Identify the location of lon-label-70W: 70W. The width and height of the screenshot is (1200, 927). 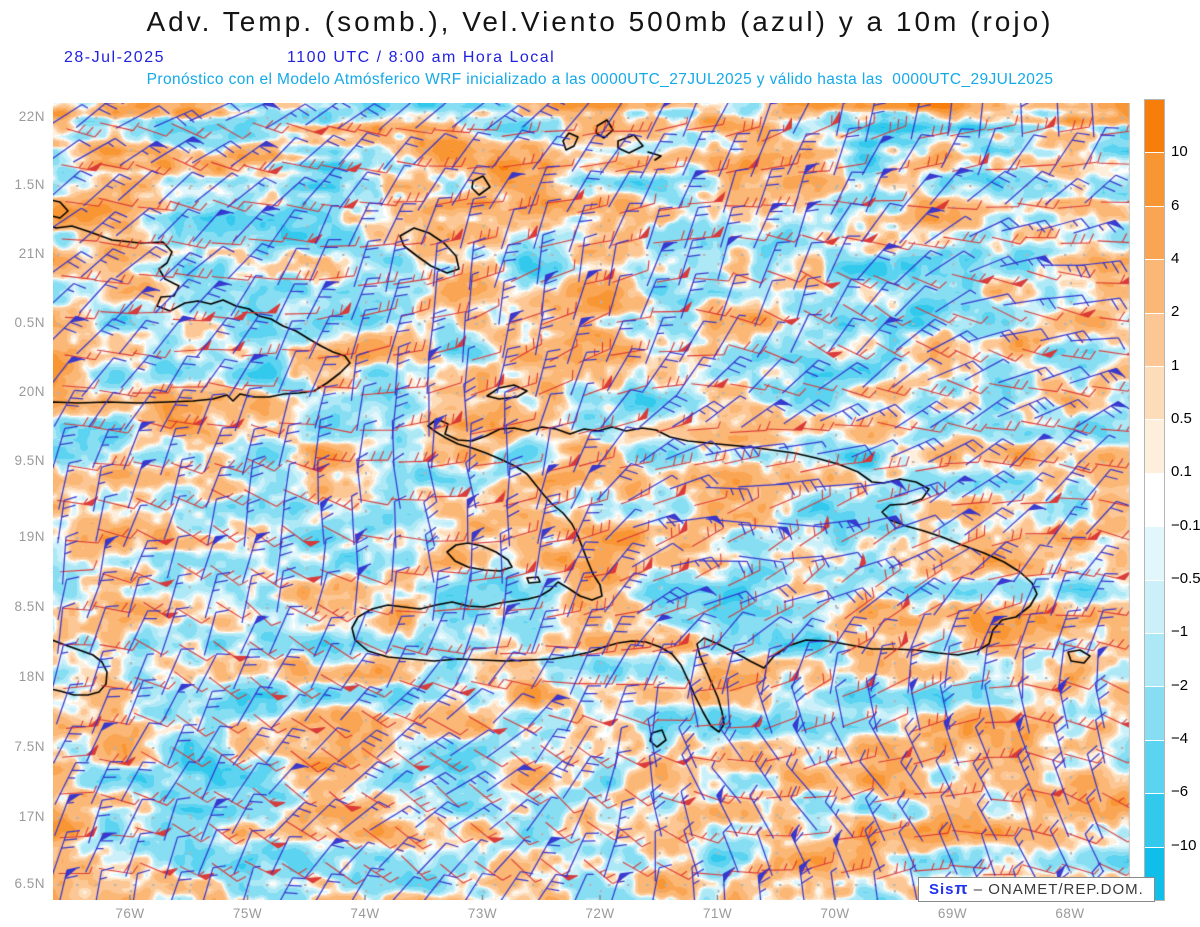
(835, 913).